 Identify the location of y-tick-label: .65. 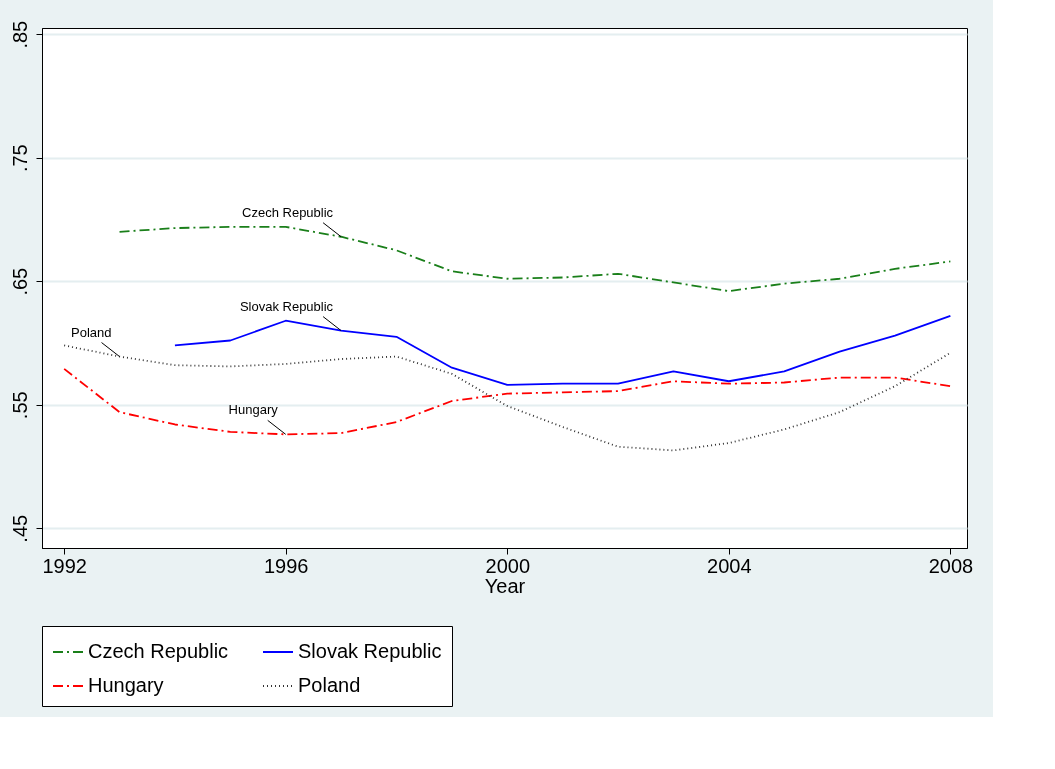
(19, 281).